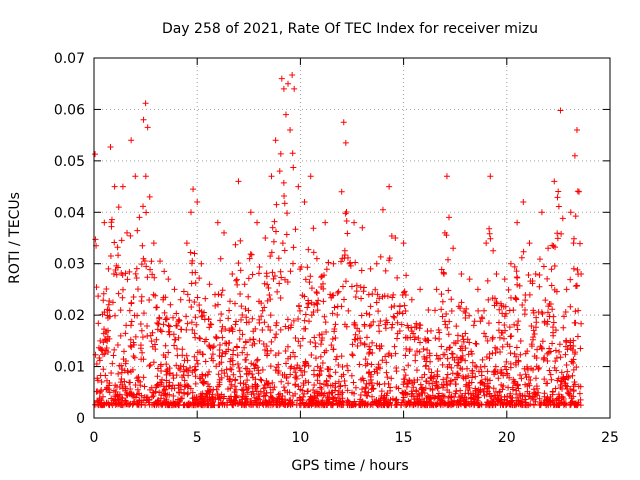  I want to click on y-axis-label: ROTI / TECUs, so click(15, 238).